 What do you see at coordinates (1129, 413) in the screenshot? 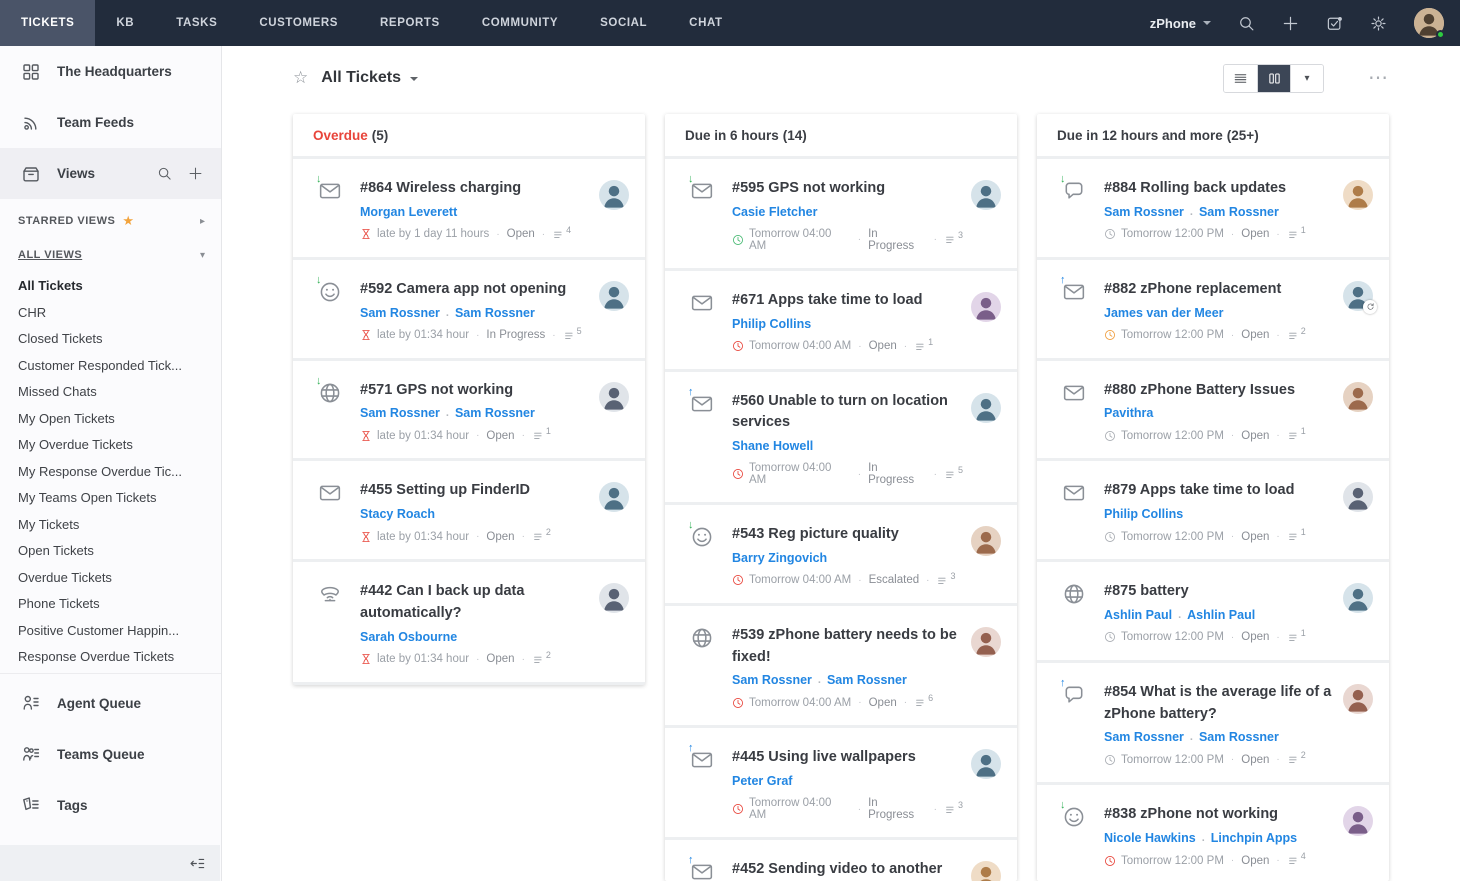
I see `contact-link: Pavithra` at bounding box center [1129, 413].